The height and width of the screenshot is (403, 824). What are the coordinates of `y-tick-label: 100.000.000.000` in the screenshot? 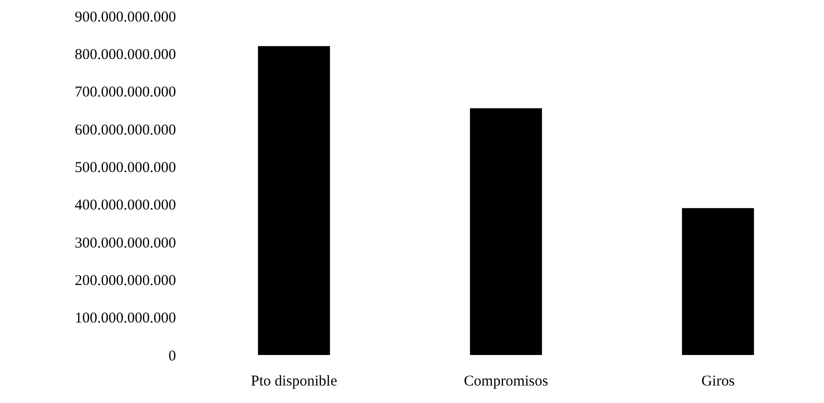 It's located at (125, 318).